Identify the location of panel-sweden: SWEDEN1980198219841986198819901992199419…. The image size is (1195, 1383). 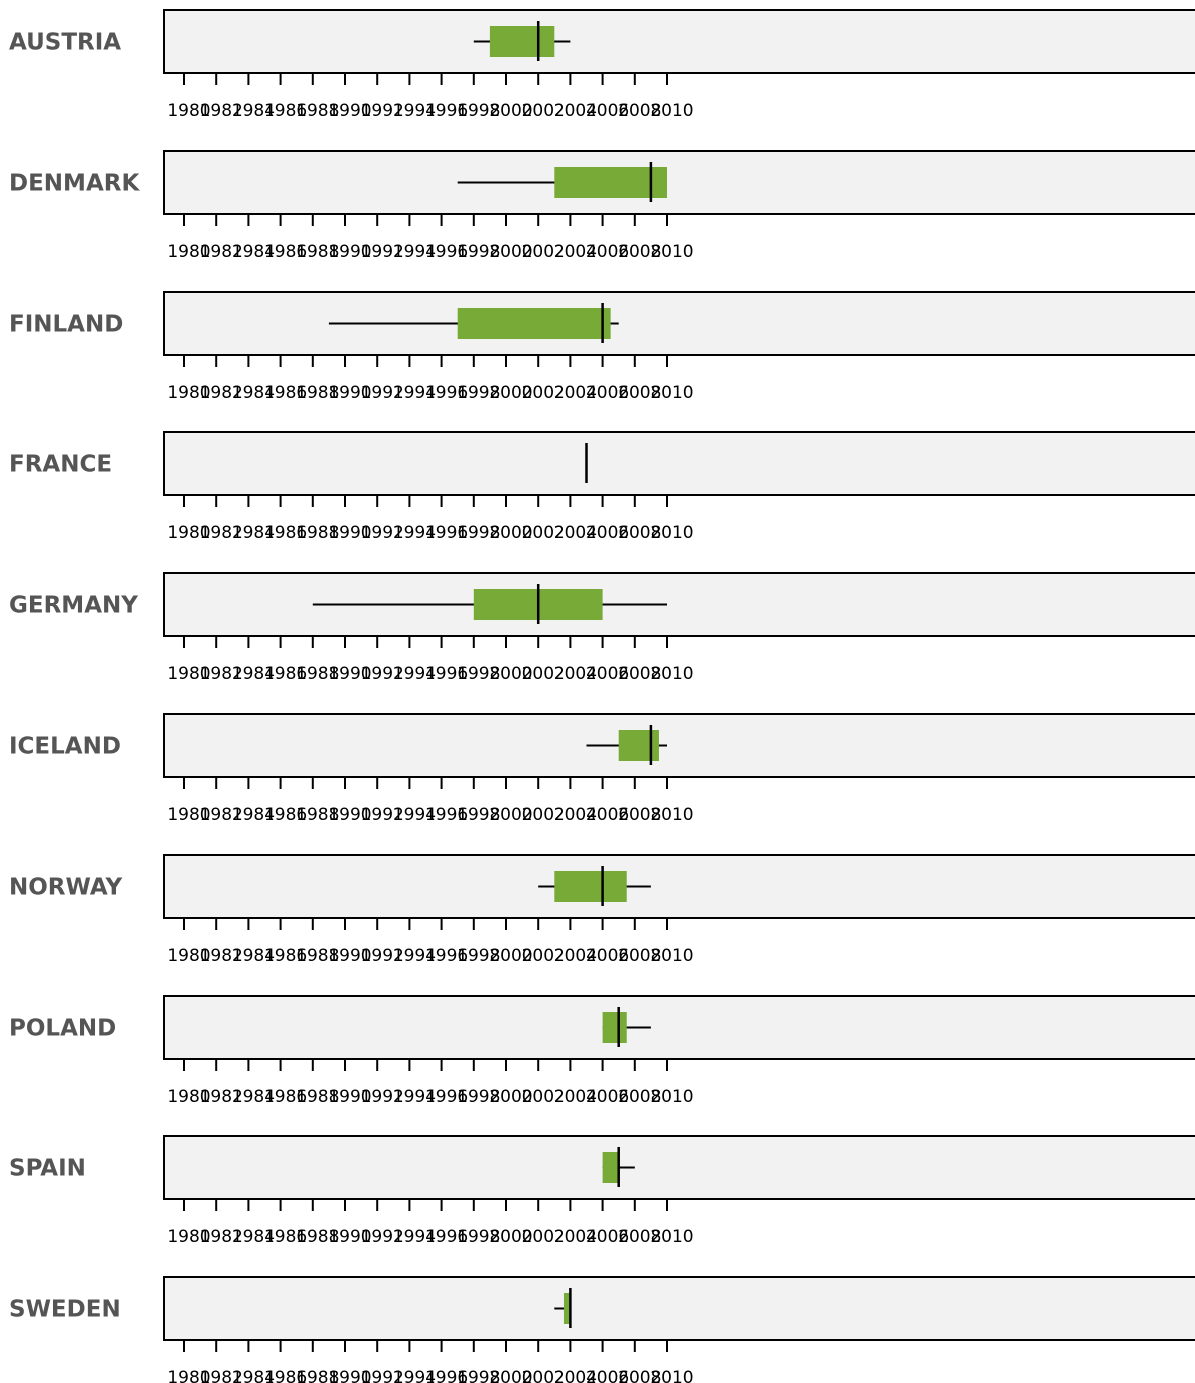
(602, 1329).